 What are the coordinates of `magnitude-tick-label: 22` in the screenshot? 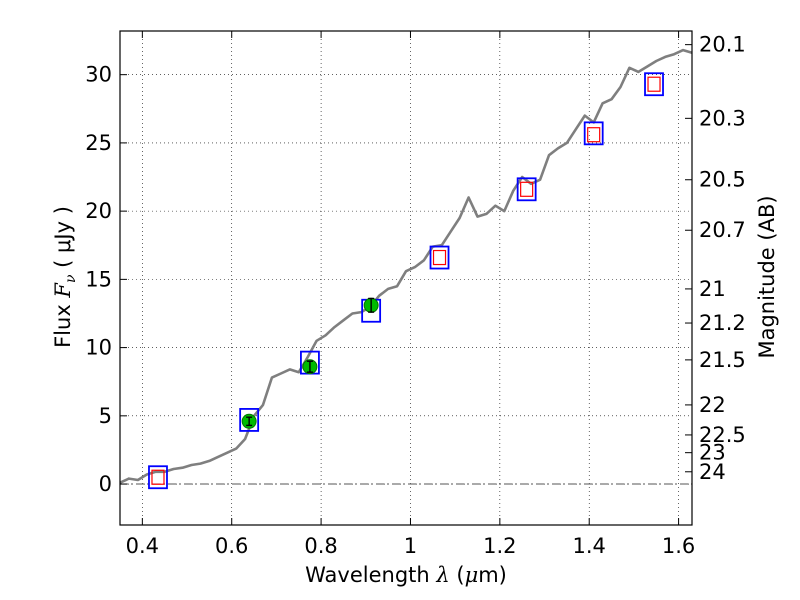 It's located at (712, 405).